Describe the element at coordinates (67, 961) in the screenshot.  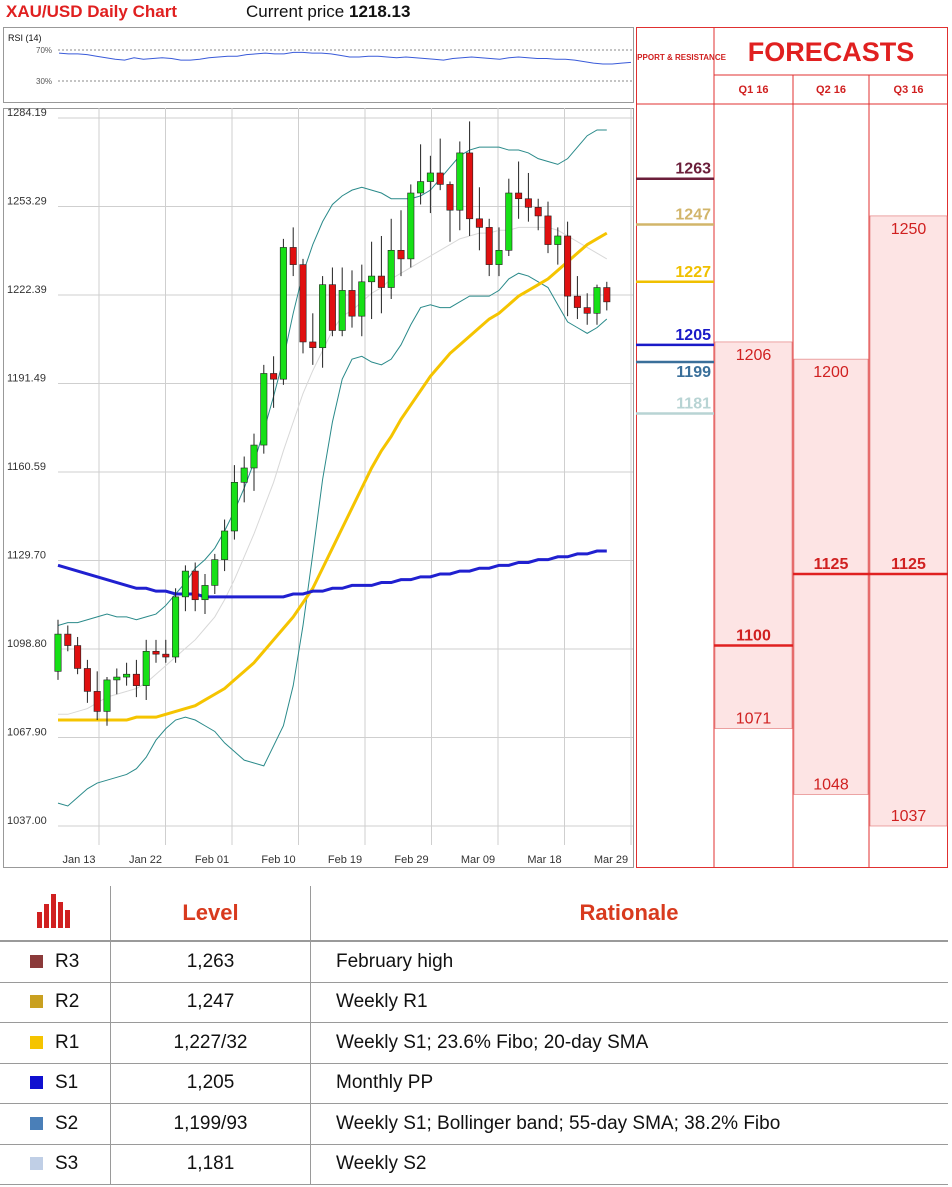
I see `row-name: R3` at that location.